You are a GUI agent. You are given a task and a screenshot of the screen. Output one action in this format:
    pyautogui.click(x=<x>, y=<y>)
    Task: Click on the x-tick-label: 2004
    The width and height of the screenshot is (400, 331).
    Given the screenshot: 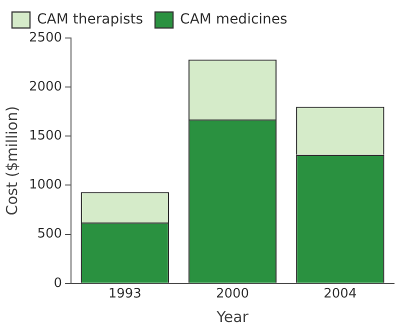 What is the action you would take?
    pyautogui.click(x=340, y=294)
    